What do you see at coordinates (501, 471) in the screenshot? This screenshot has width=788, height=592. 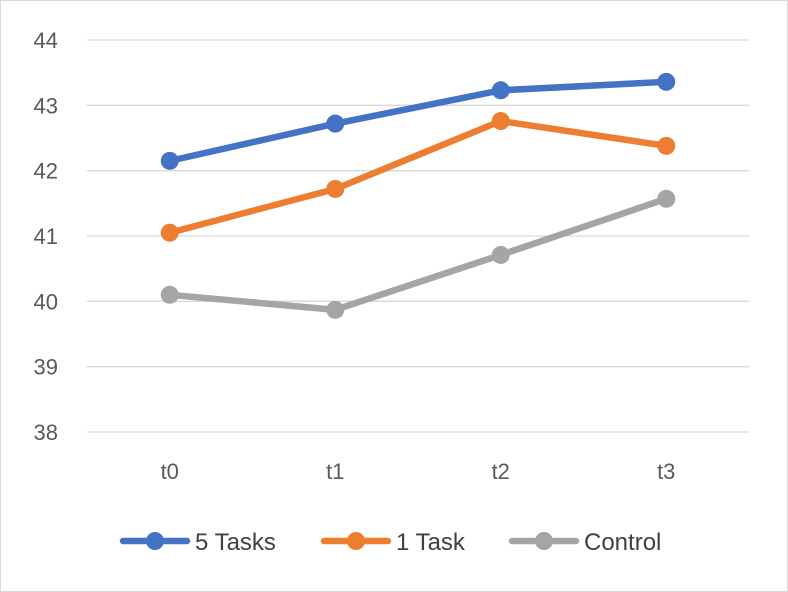 I see `x-tick-label: t2` at bounding box center [501, 471].